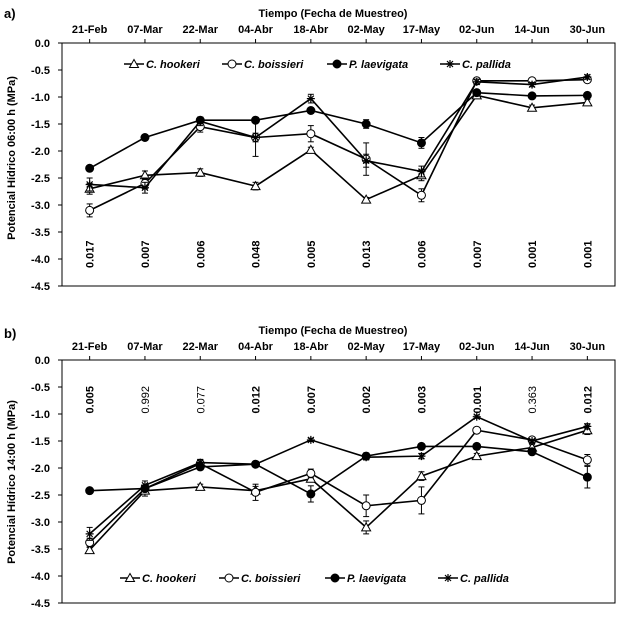 This screenshot has width=631, height=644. What do you see at coordinates (12, 482) in the screenshot?
I see `panel-b-ylabel: Potencial Hídrico 14:00 h (MPa)` at bounding box center [12, 482].